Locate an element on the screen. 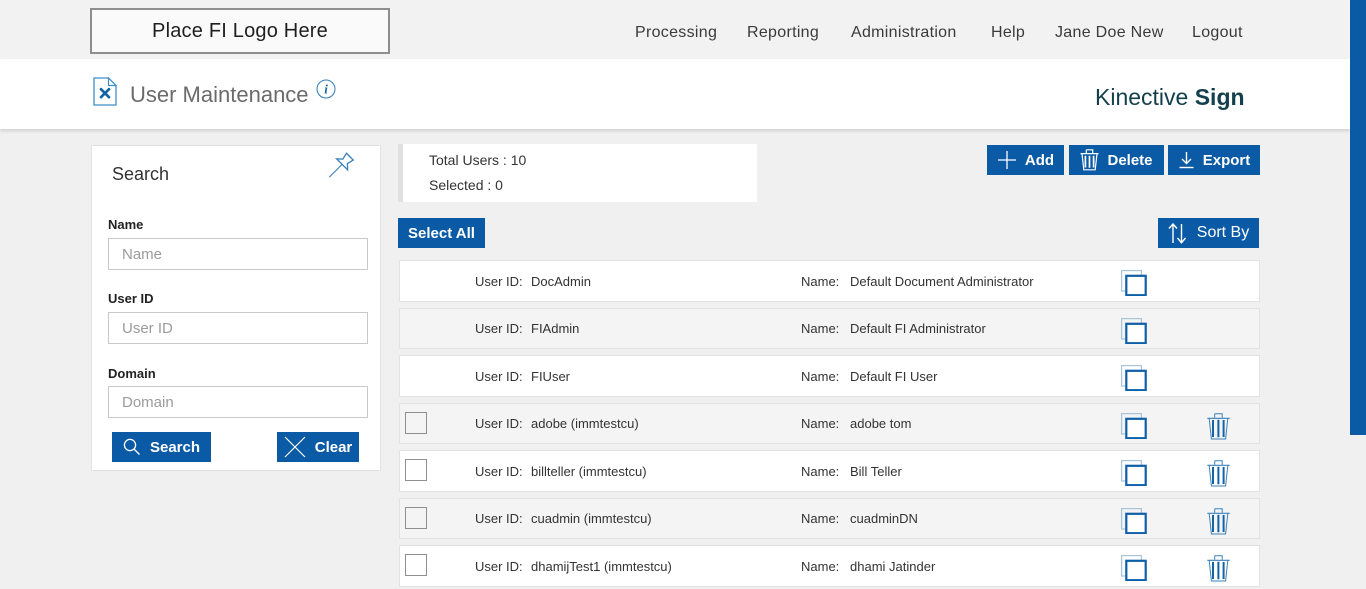 This screenshot has height=589, width=1366. svg-text: i is located at coordinates (326, 89).